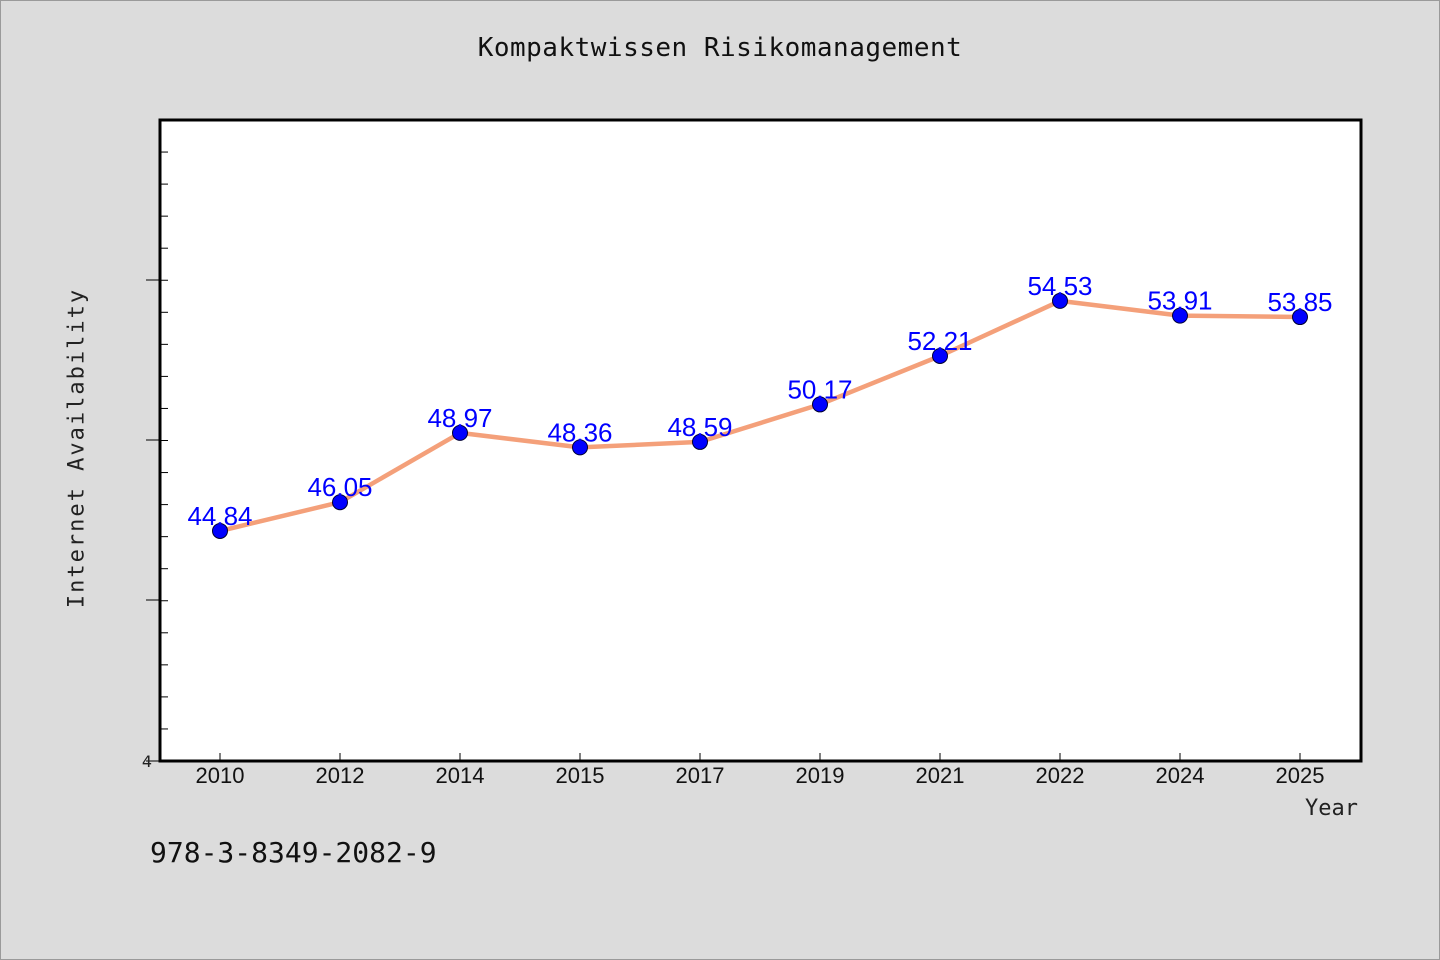  What do you see at coordinates (1060, 775) in the screenshot?
I see `x-tick-label: 2022` at bounding box center [1060, 775].